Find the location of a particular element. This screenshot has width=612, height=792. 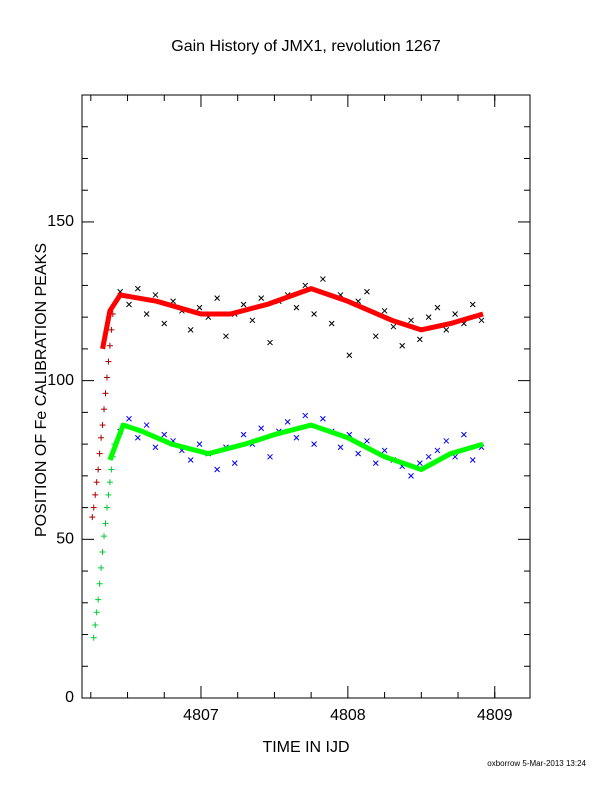

footer: oxborrow 5-Mar-2013 13:24 is located at coordinates (536, 763).